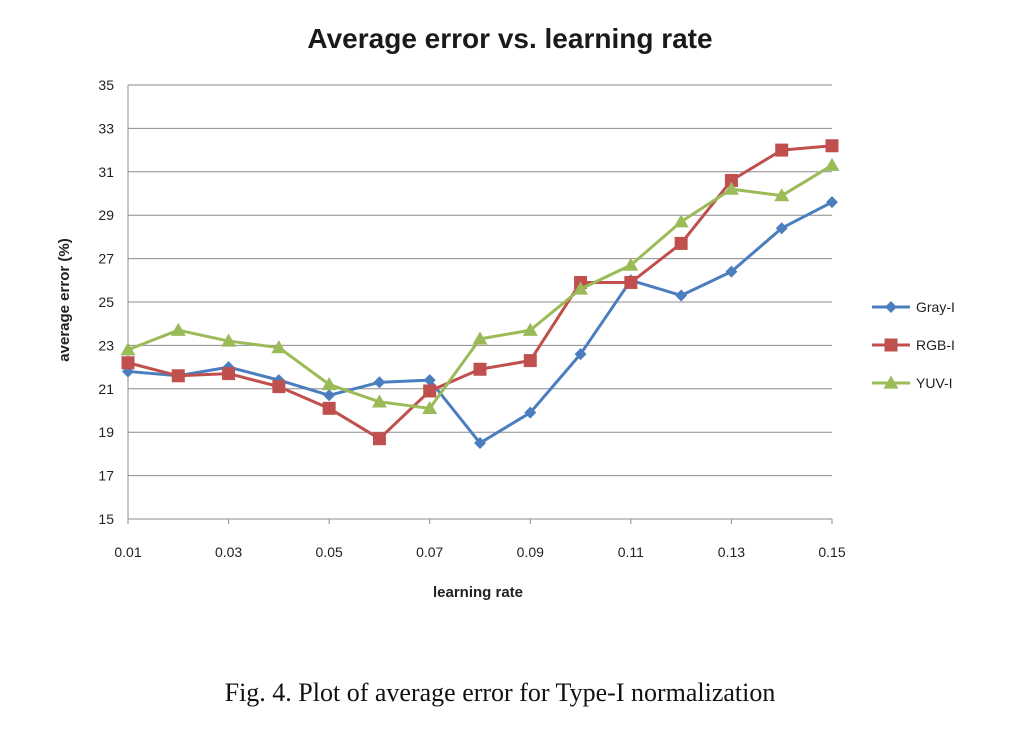  I want to click on x-tick-label: 0.05, so click(329, 552).